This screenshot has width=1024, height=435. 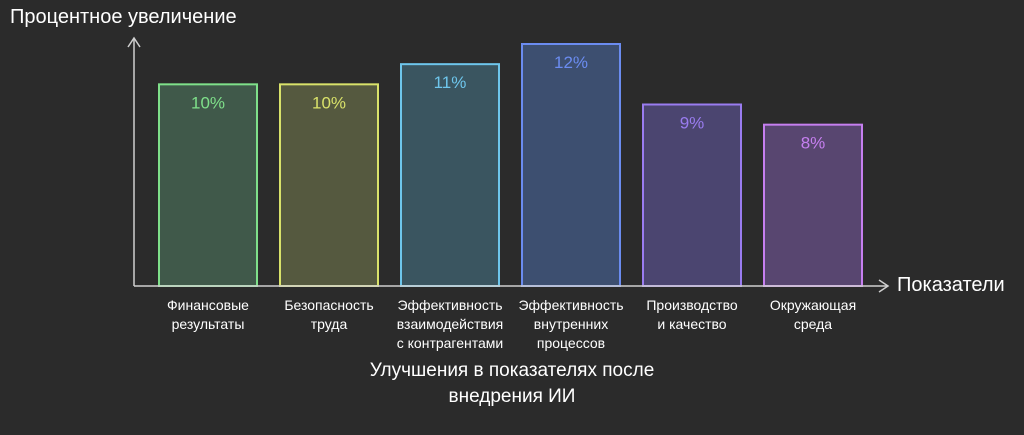 I want to click on bar-value-label: 9%, so click(x=692, y=123).